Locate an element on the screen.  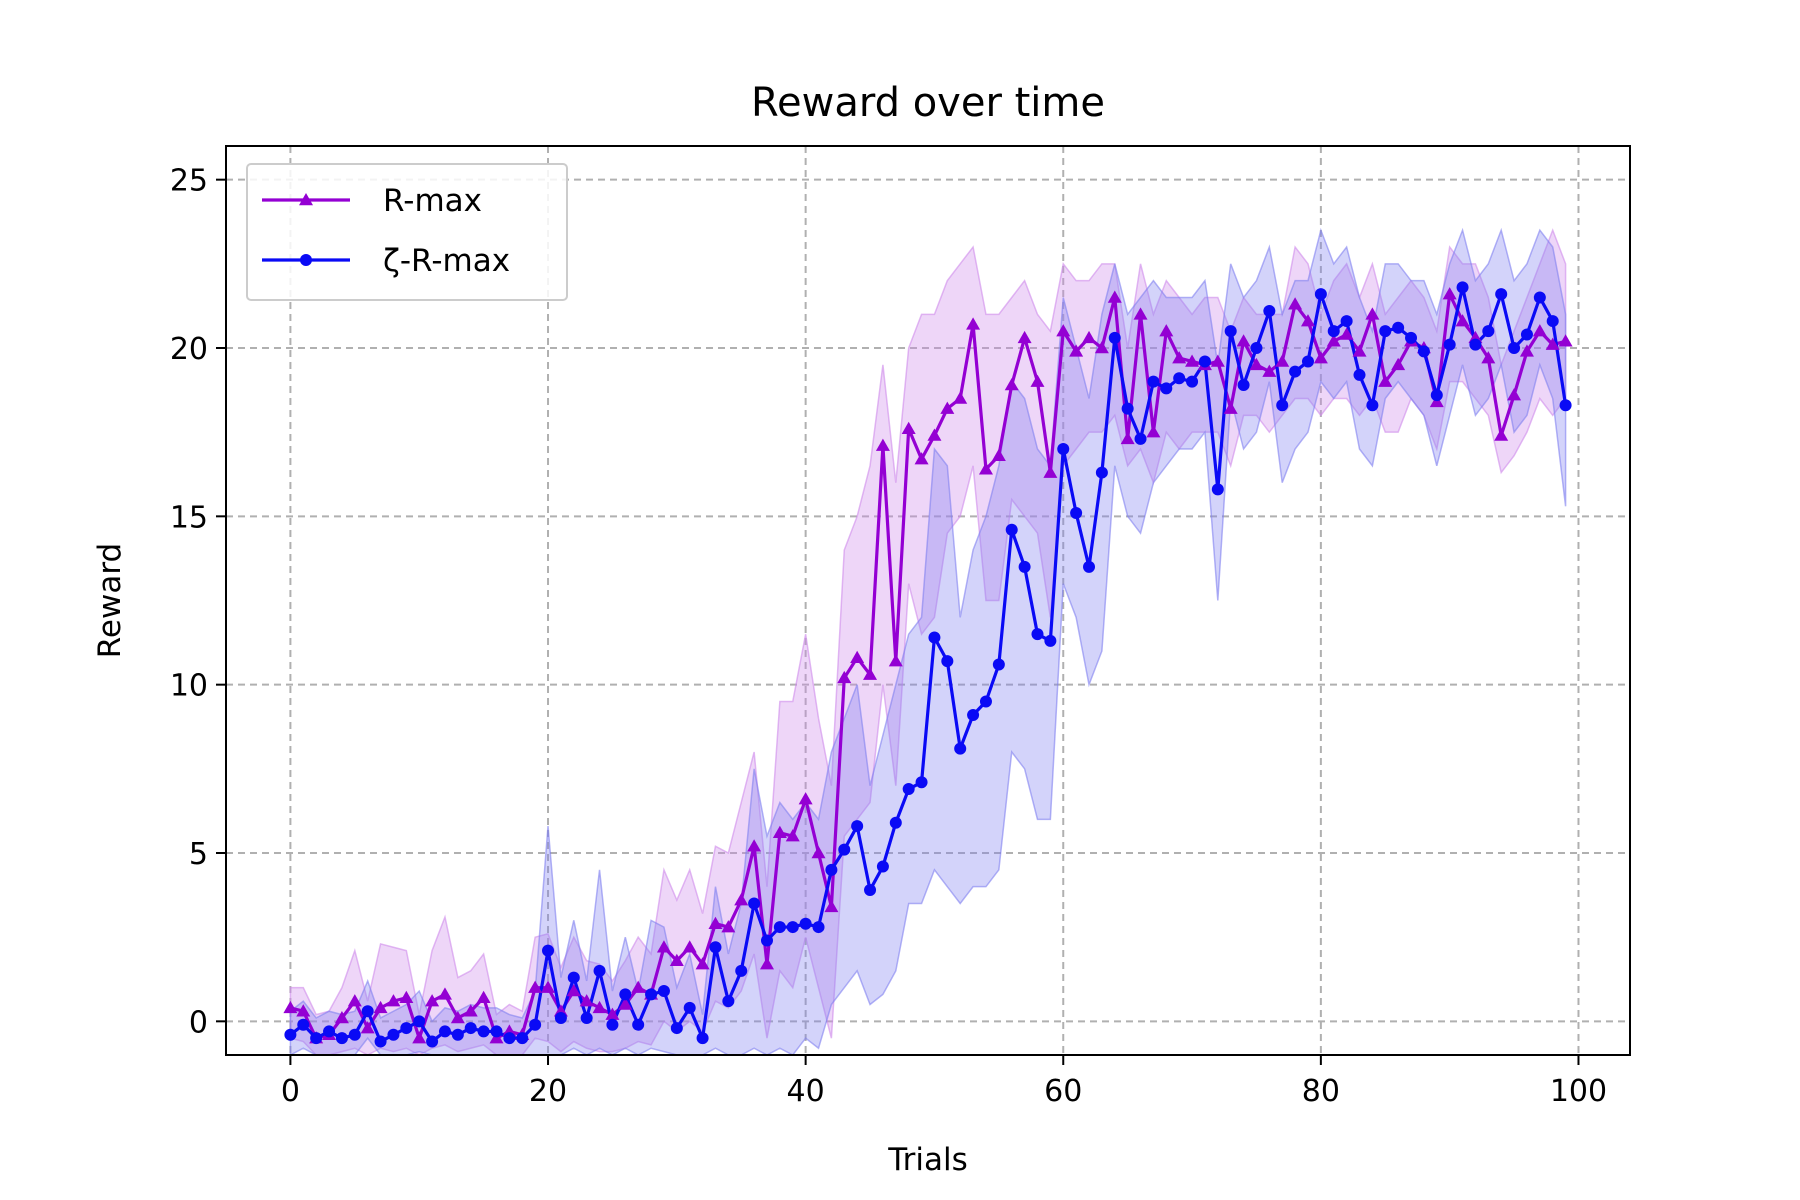
legend-entries: R-max ζ-R-max is located at coordinates (386, 231).